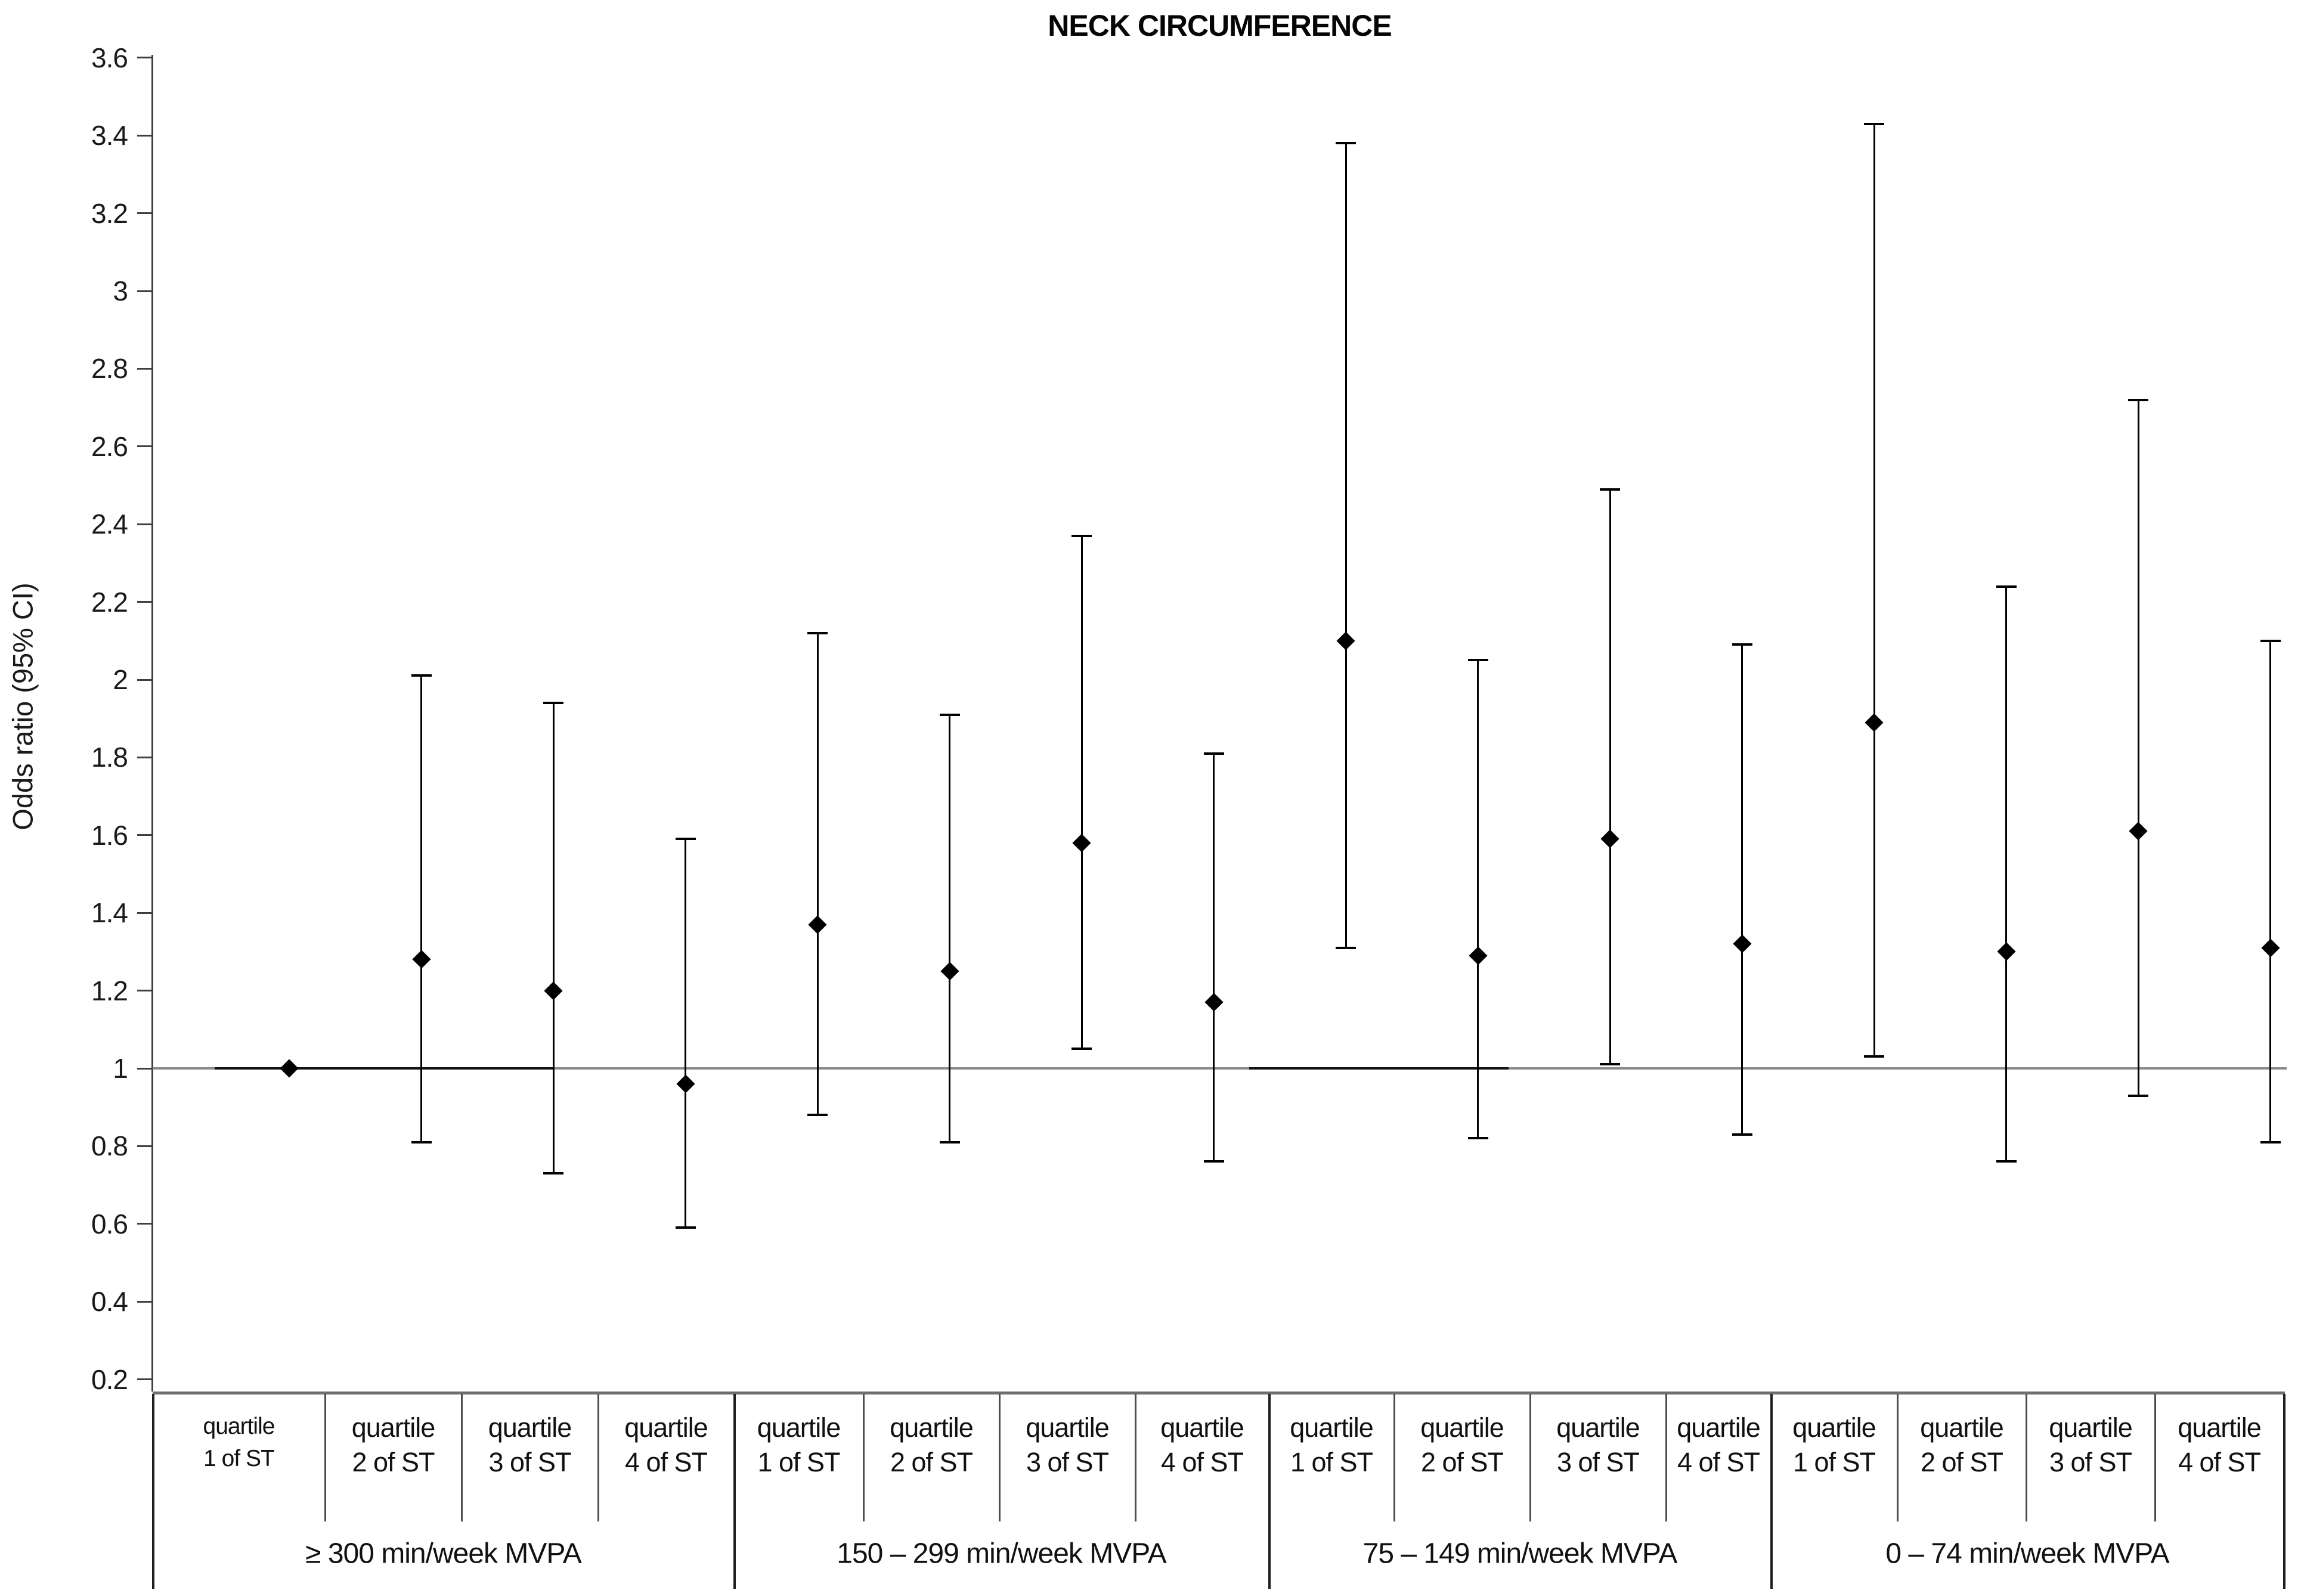 The height and width of the screenshot is (1596, 2301). What do you see at coordinates (109, 213) in the screenshot?
I see `y-axis-tick-label: 3.2` at bounding box center [109, 213].